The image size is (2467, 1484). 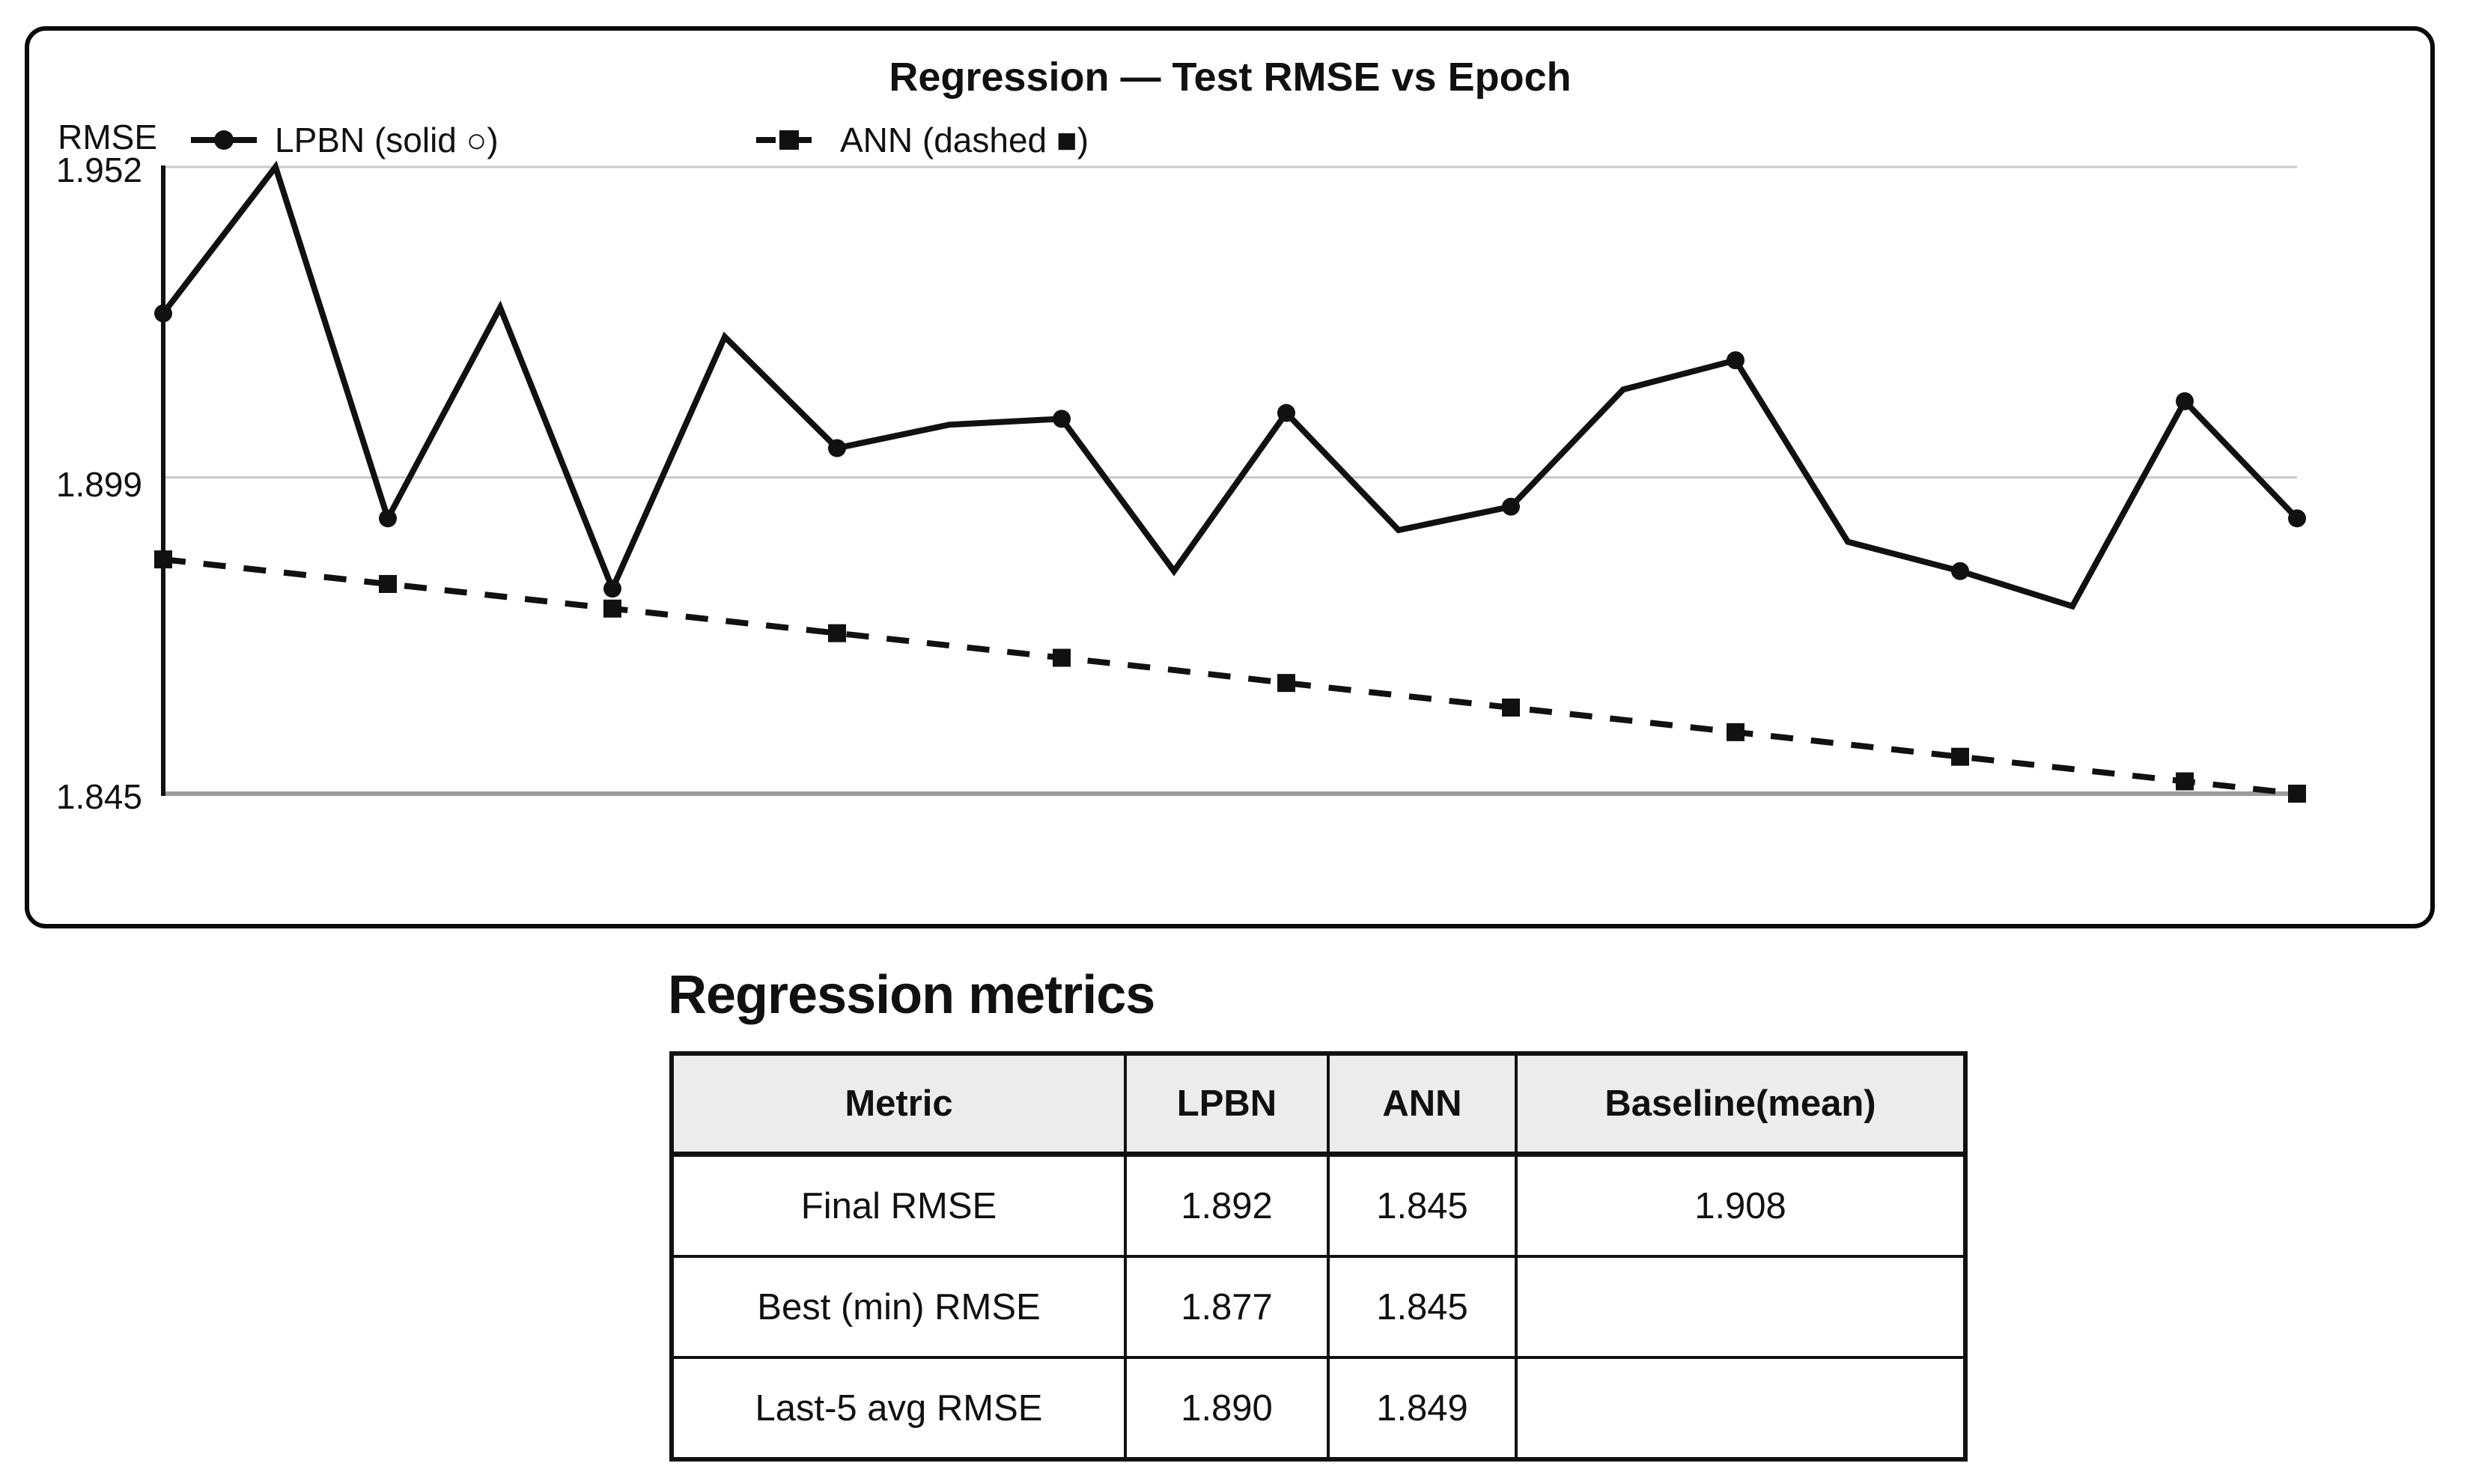 What do you see at coordinates (1227, 1408) in the screenshot?
I see `lpbn-value-cell: 1.890` at bounding box center [1227, 1408].